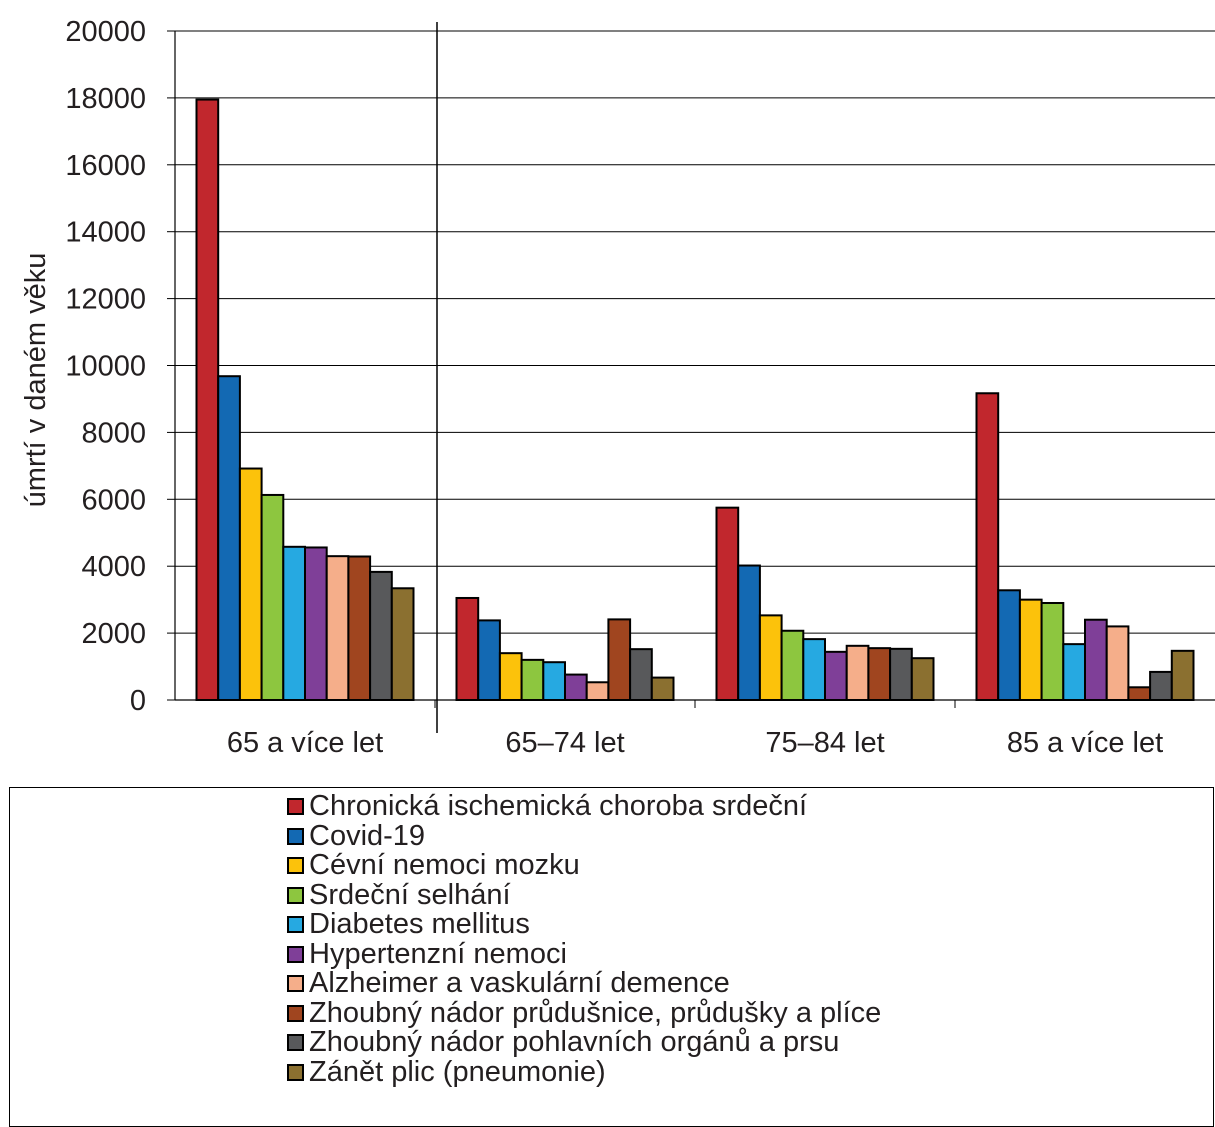 The height and width of the screenshot is (1127, 1215). What do you see at coordinates (438, 953) in the screenshot?
I see `legend-label: Hypertenzní nemoci` at bounding box center [438, 953].